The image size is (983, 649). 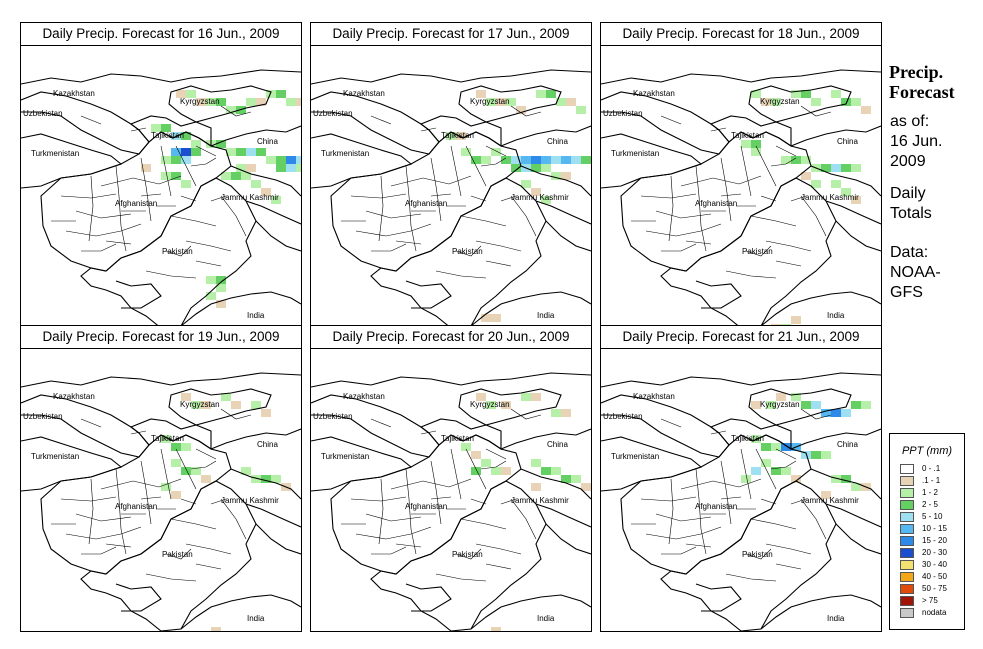 What do you see at coordinates (907, 601) in the screenshot?
I see `legend-swatch` at bounding box center [907, 601].